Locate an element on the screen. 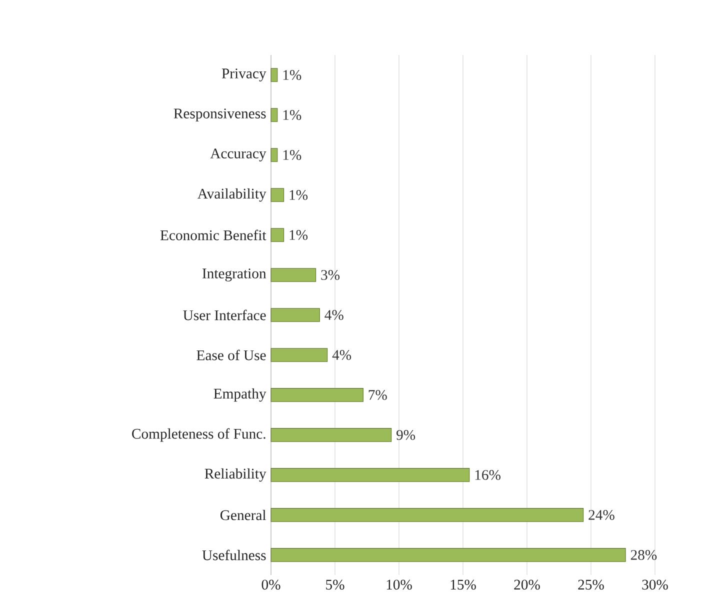 The width and height of the screenshot is (701, 615). y-tick-label: Economic Benefit is located at coordinates (213, 235).